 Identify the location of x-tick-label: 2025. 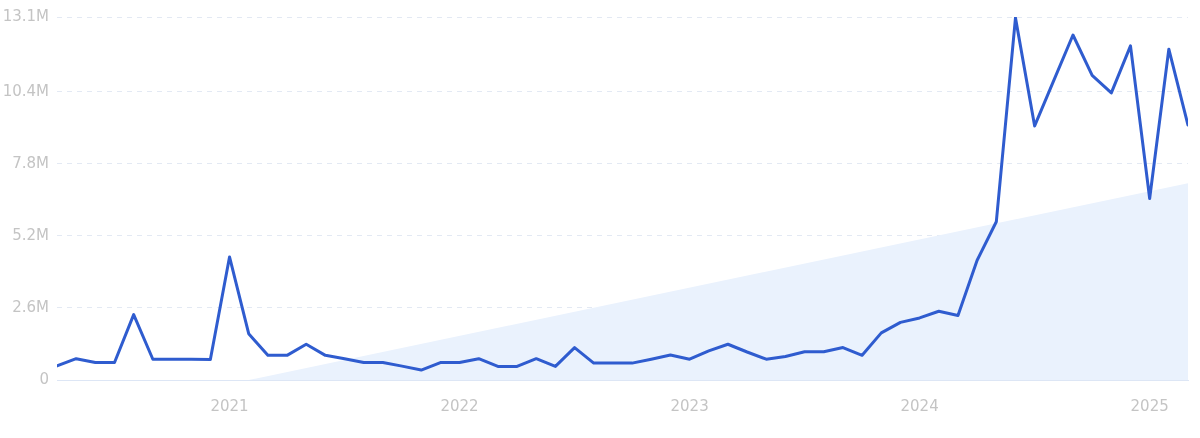
(1149, 405).